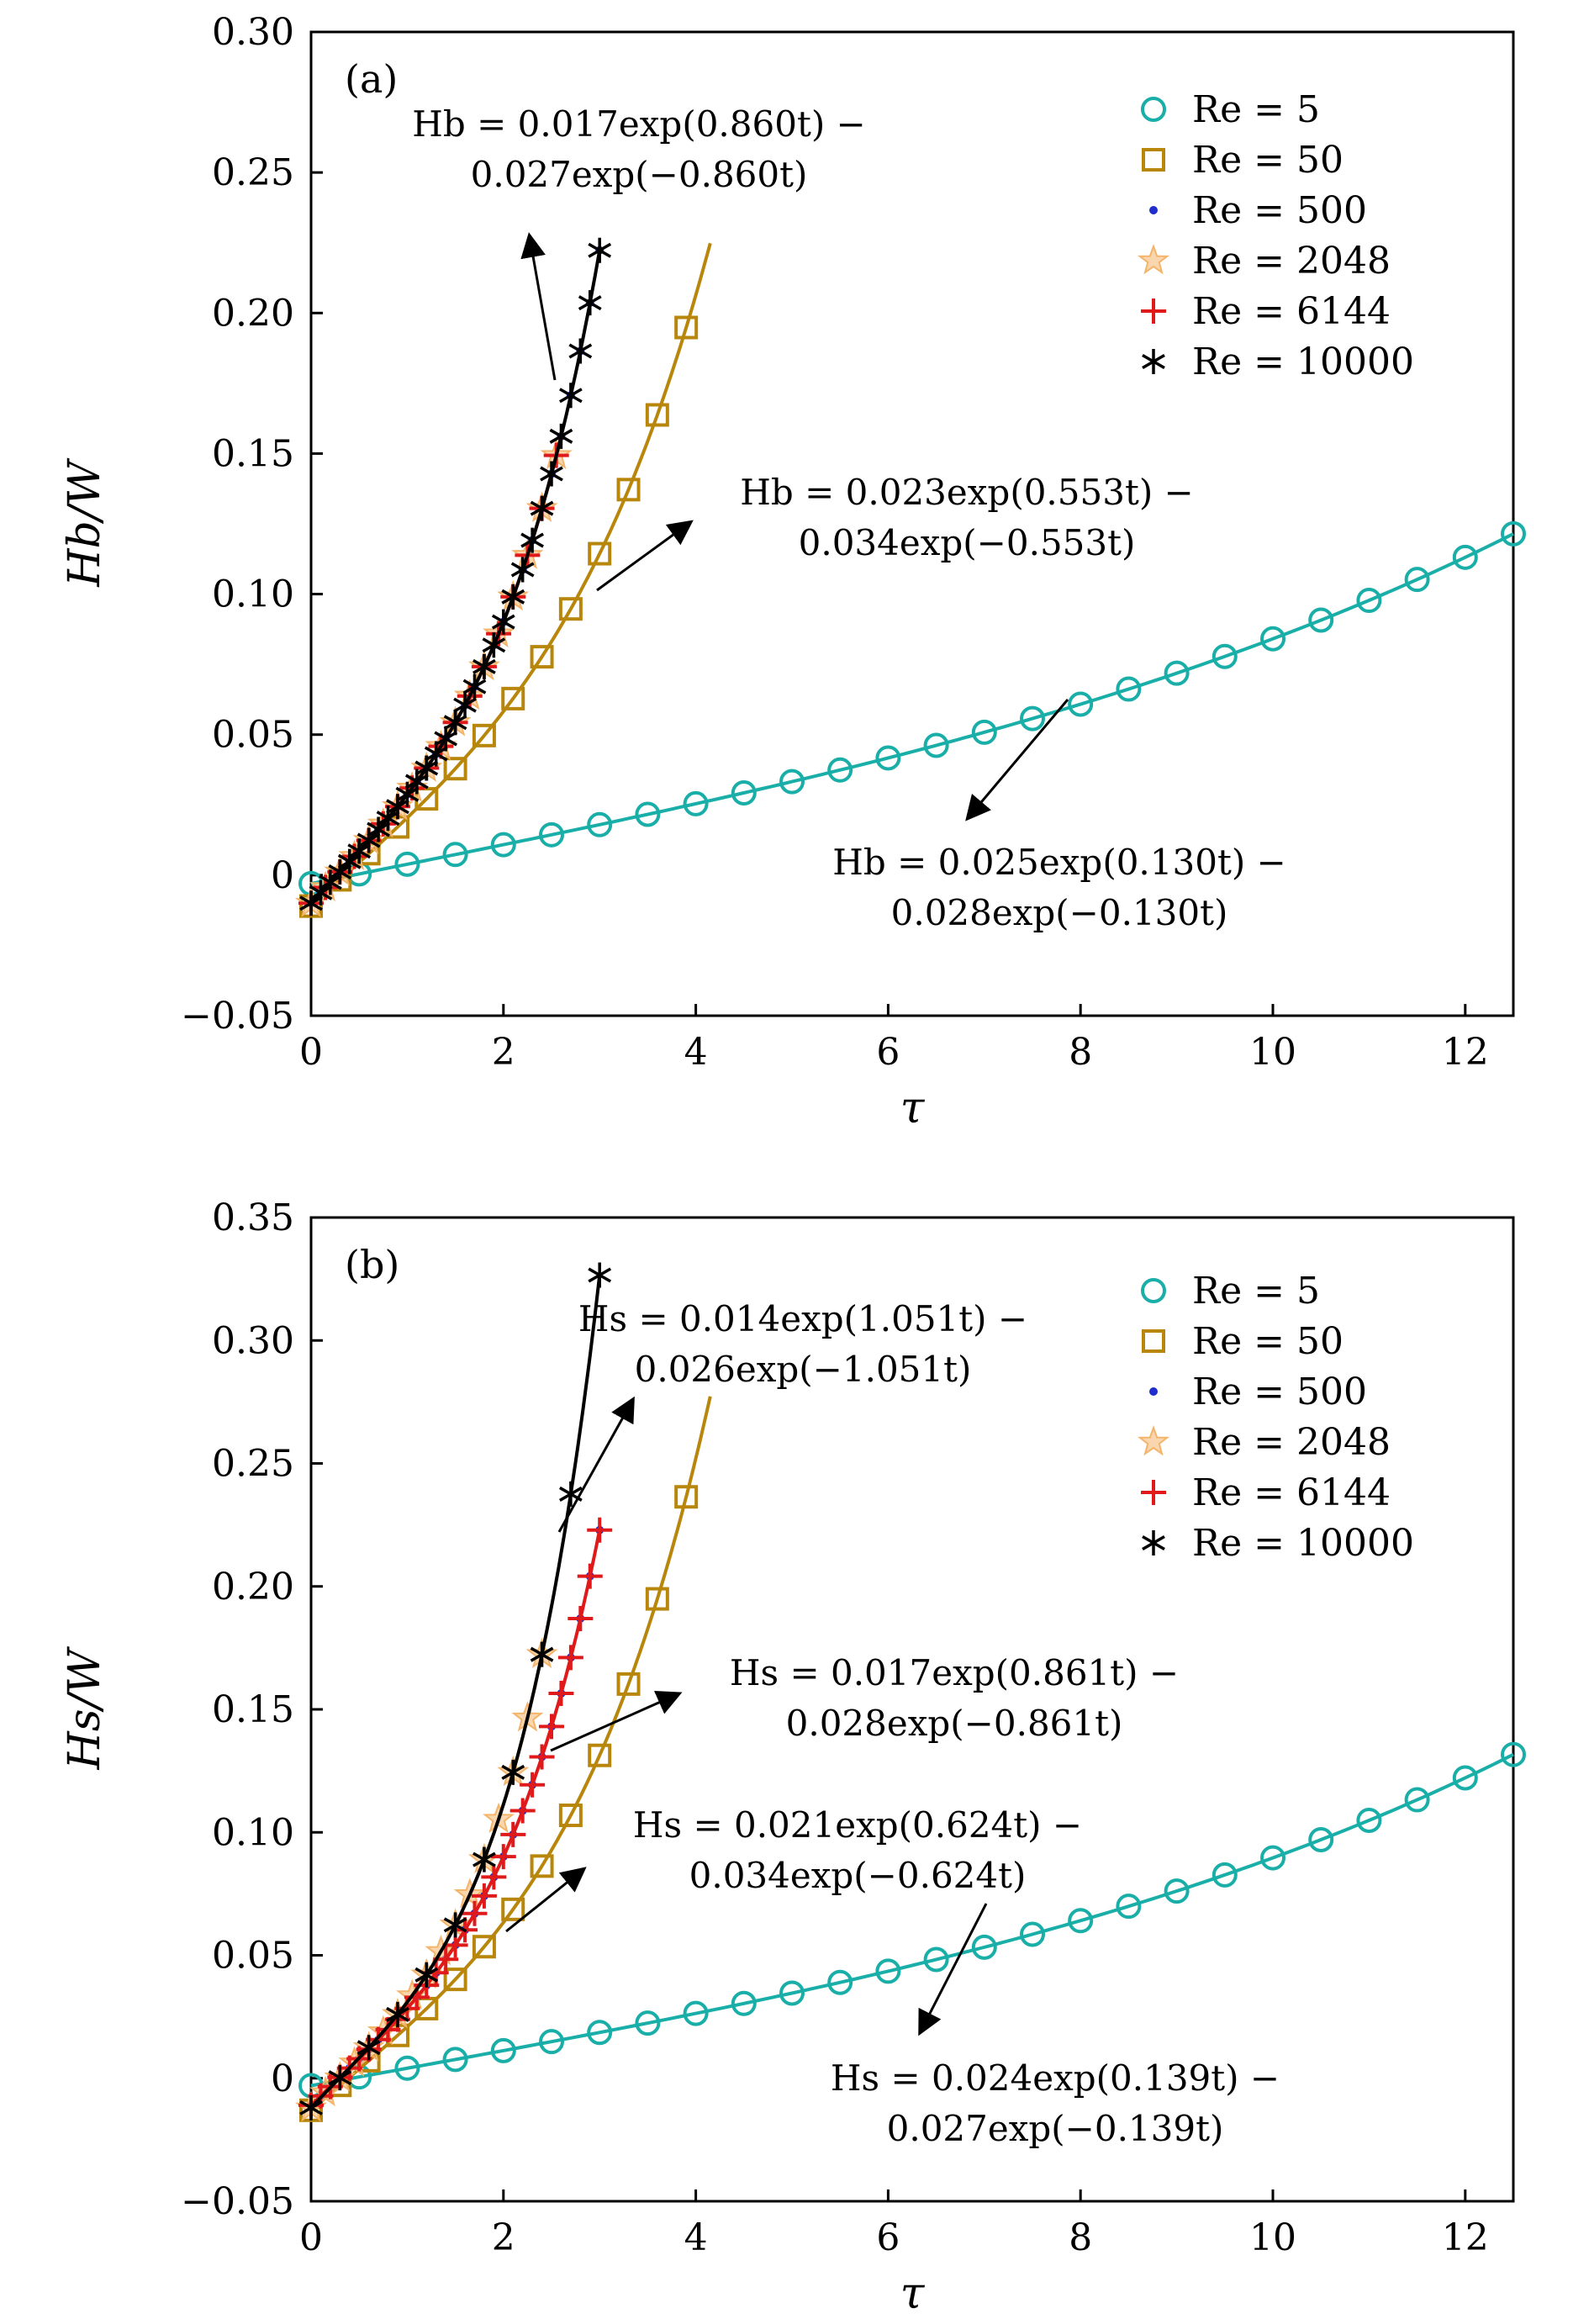  I want to click on x-tick-label: 10, so click(1272, 1052).